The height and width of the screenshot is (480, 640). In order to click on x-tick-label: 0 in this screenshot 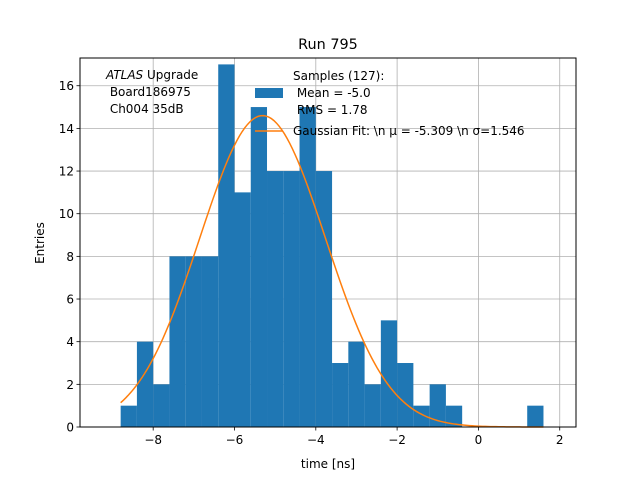, I will do `click(479, 440)`.